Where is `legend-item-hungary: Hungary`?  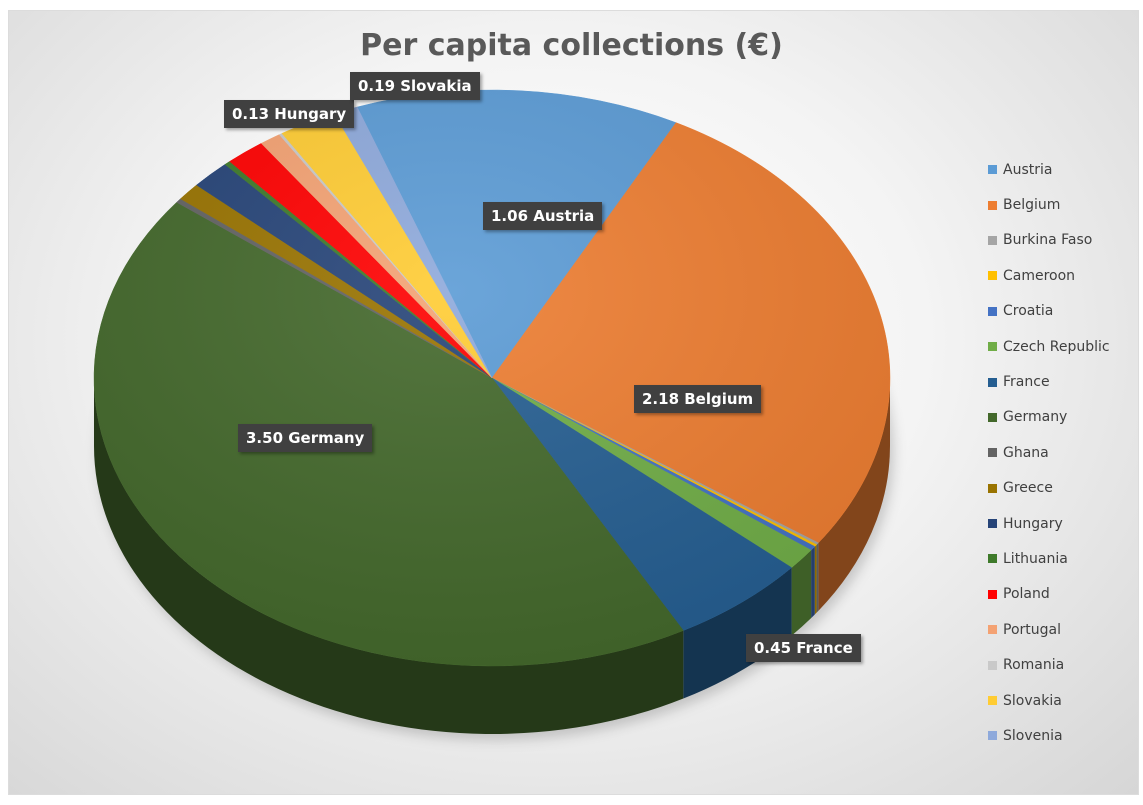 legend-item-hungary: Hungary is located at coordinates (1063, 523).